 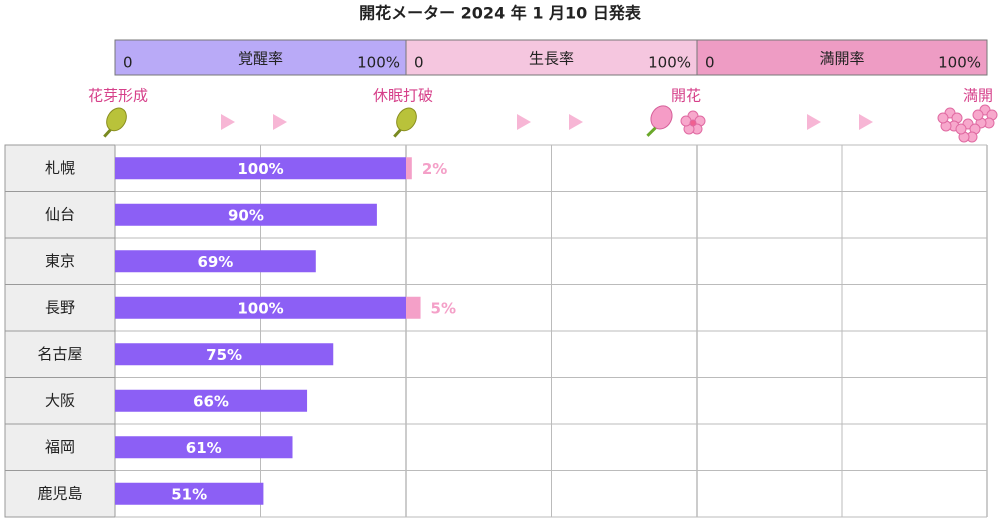 What do you see at coordinates (978, 96) in the screenshot?
I see `milestone-label: 満開` at bounding box center [978, 96].